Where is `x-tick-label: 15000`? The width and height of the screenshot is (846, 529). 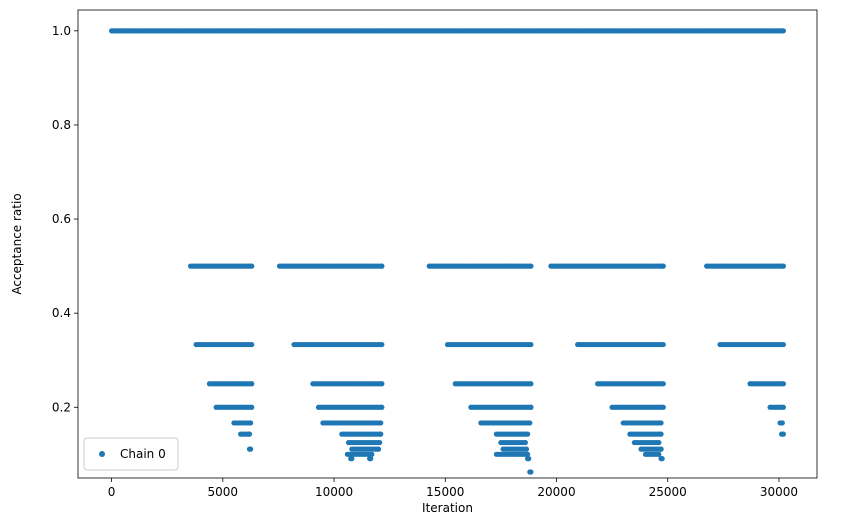 x-tick-label: 15000 is located at coordinates (445, 492).